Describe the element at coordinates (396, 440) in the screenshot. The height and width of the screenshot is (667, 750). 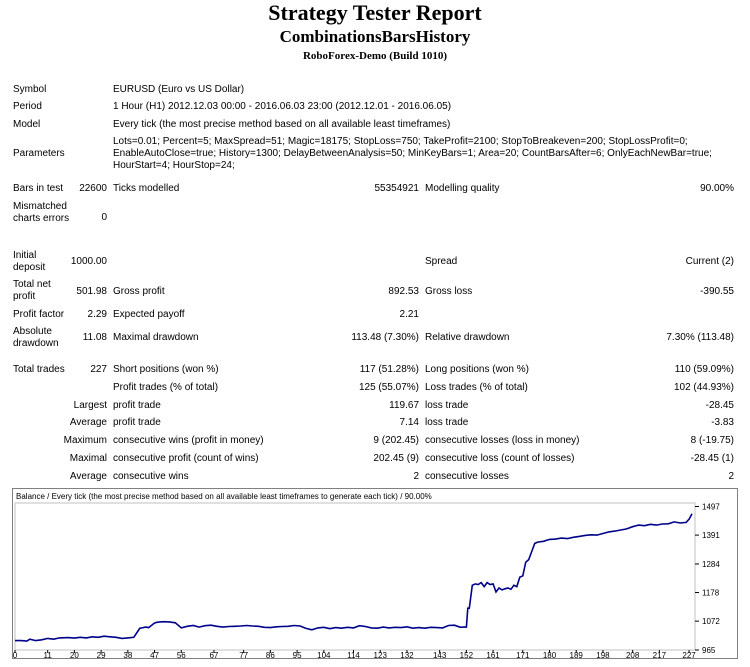
I see `max-wins-value: 9 (202.45)` at that location.